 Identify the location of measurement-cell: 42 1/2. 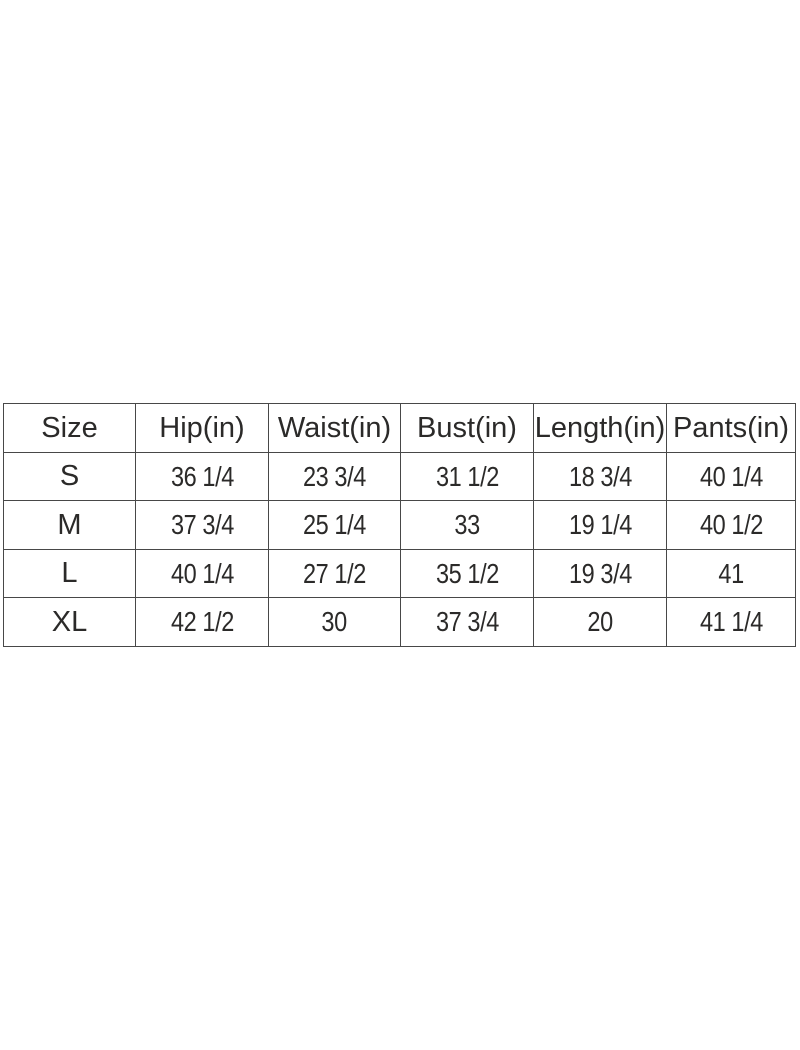
(202, 622).